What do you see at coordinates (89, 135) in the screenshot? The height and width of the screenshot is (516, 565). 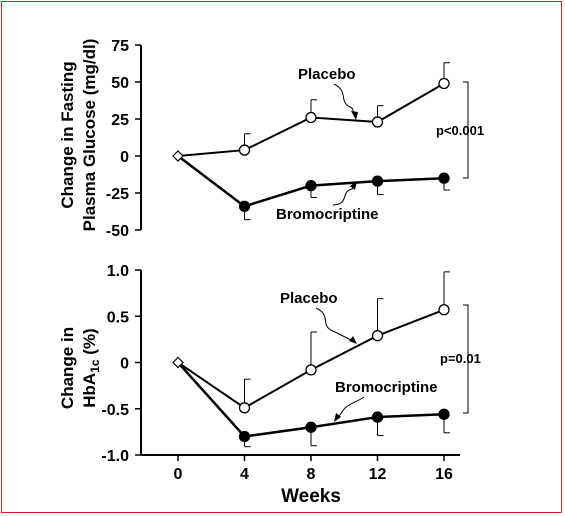 I see `glucose-y-label-line-2: Plasma Glucose (mg/dl)` at bounding box center [89, 135].